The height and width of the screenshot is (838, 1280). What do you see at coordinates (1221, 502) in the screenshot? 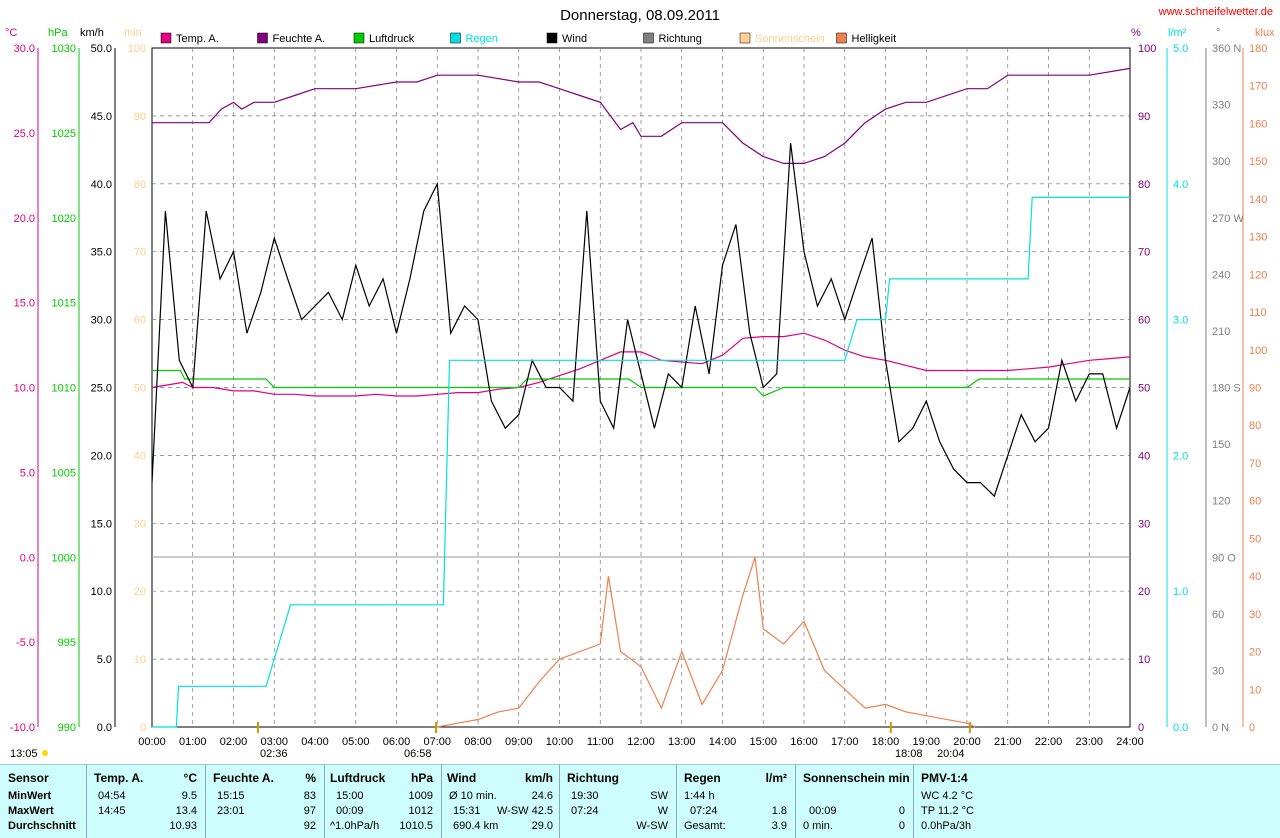
I see `deg-tick-label: 120` at bounding box center [1221, 502].